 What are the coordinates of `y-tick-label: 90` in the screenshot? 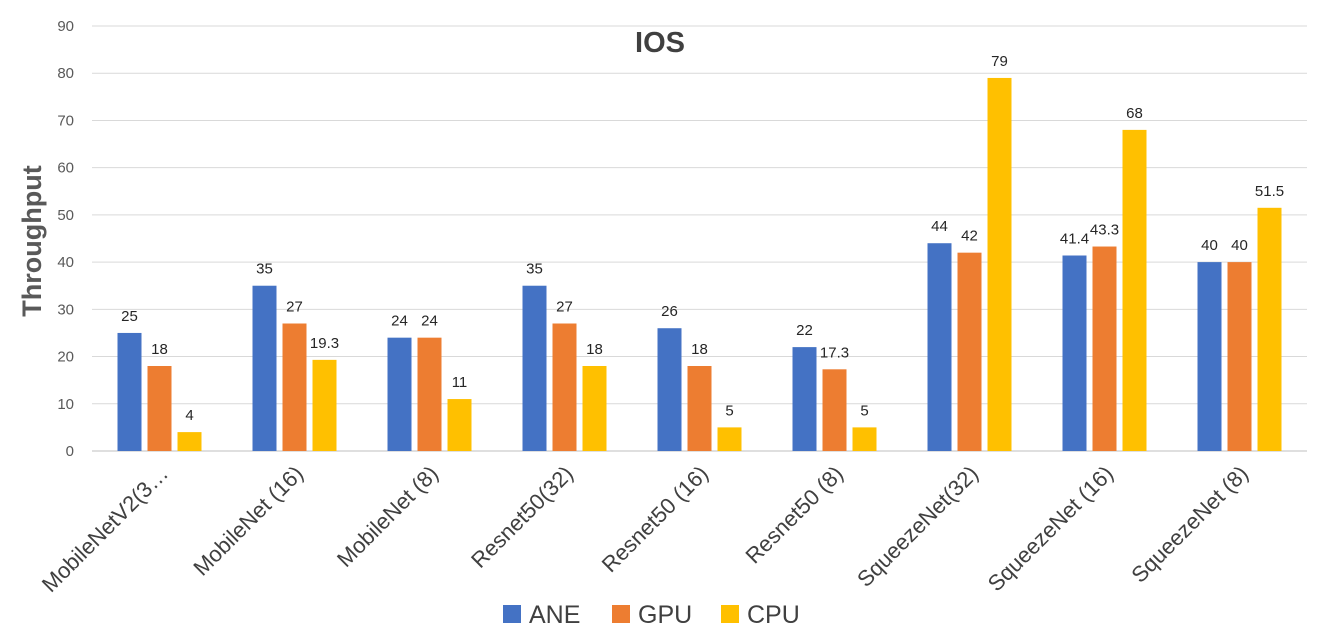 It's located at (65, 26).